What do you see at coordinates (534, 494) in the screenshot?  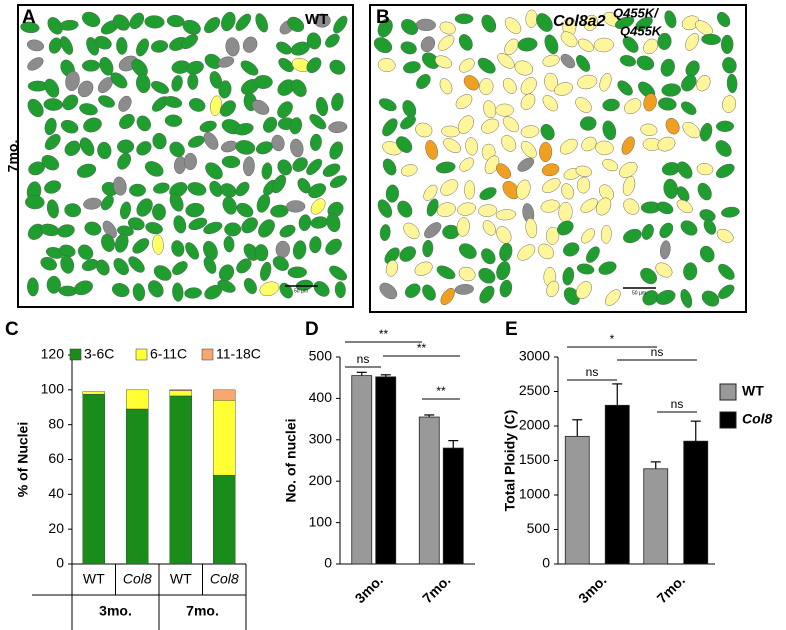 I see `y-tick-label: 1000` at bounding box center [534, 494].